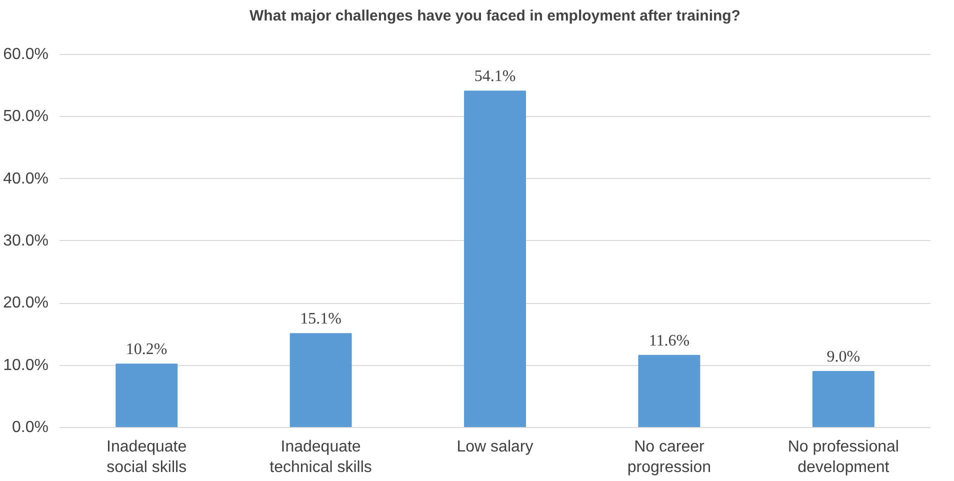  What do you see at coordinates (26, 117) in the screenshot?
I see `y-tick-label: 50.0%` at bounding box center [26, 117].